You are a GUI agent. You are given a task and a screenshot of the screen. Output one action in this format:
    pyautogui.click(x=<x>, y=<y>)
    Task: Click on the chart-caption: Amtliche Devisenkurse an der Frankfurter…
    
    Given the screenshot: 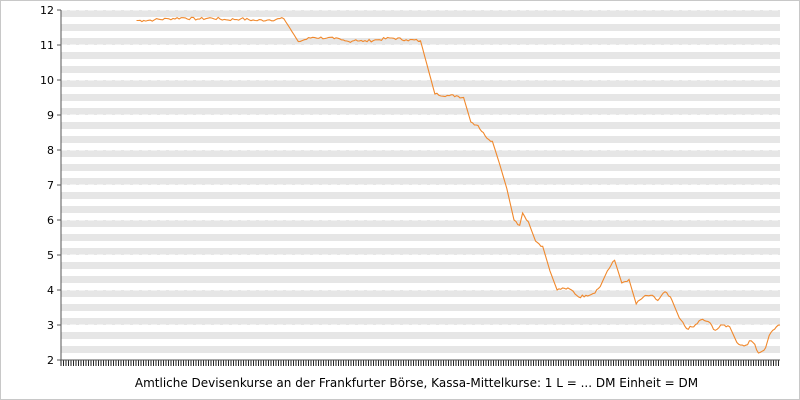 What is the action you would take?
    pyautogui.click(x=416, y=383)
    